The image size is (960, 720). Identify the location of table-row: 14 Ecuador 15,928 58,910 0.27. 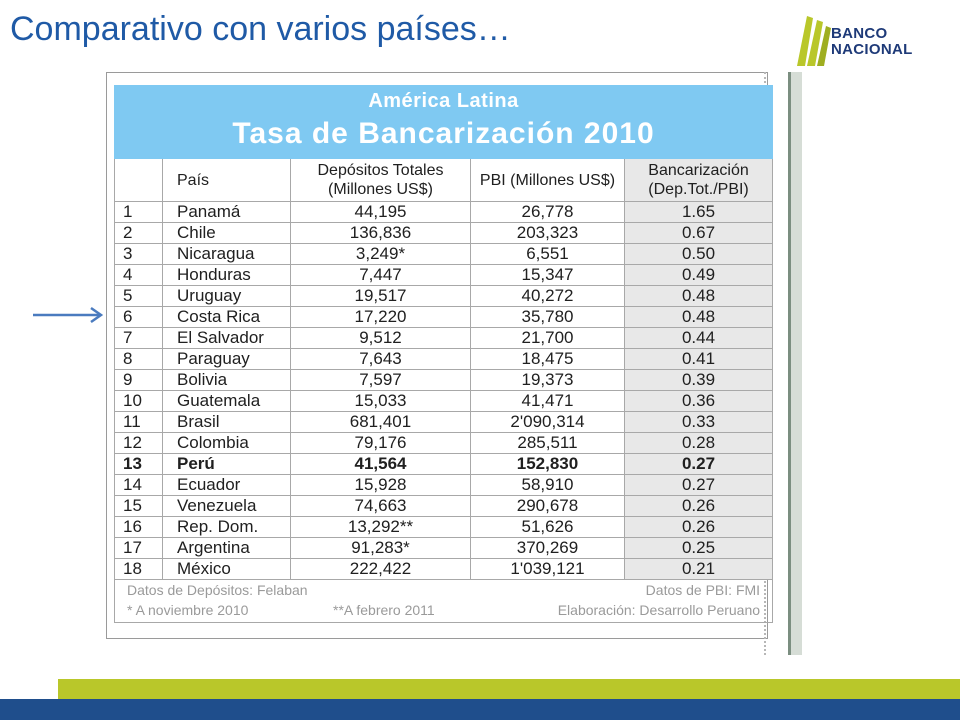
(444, 485).